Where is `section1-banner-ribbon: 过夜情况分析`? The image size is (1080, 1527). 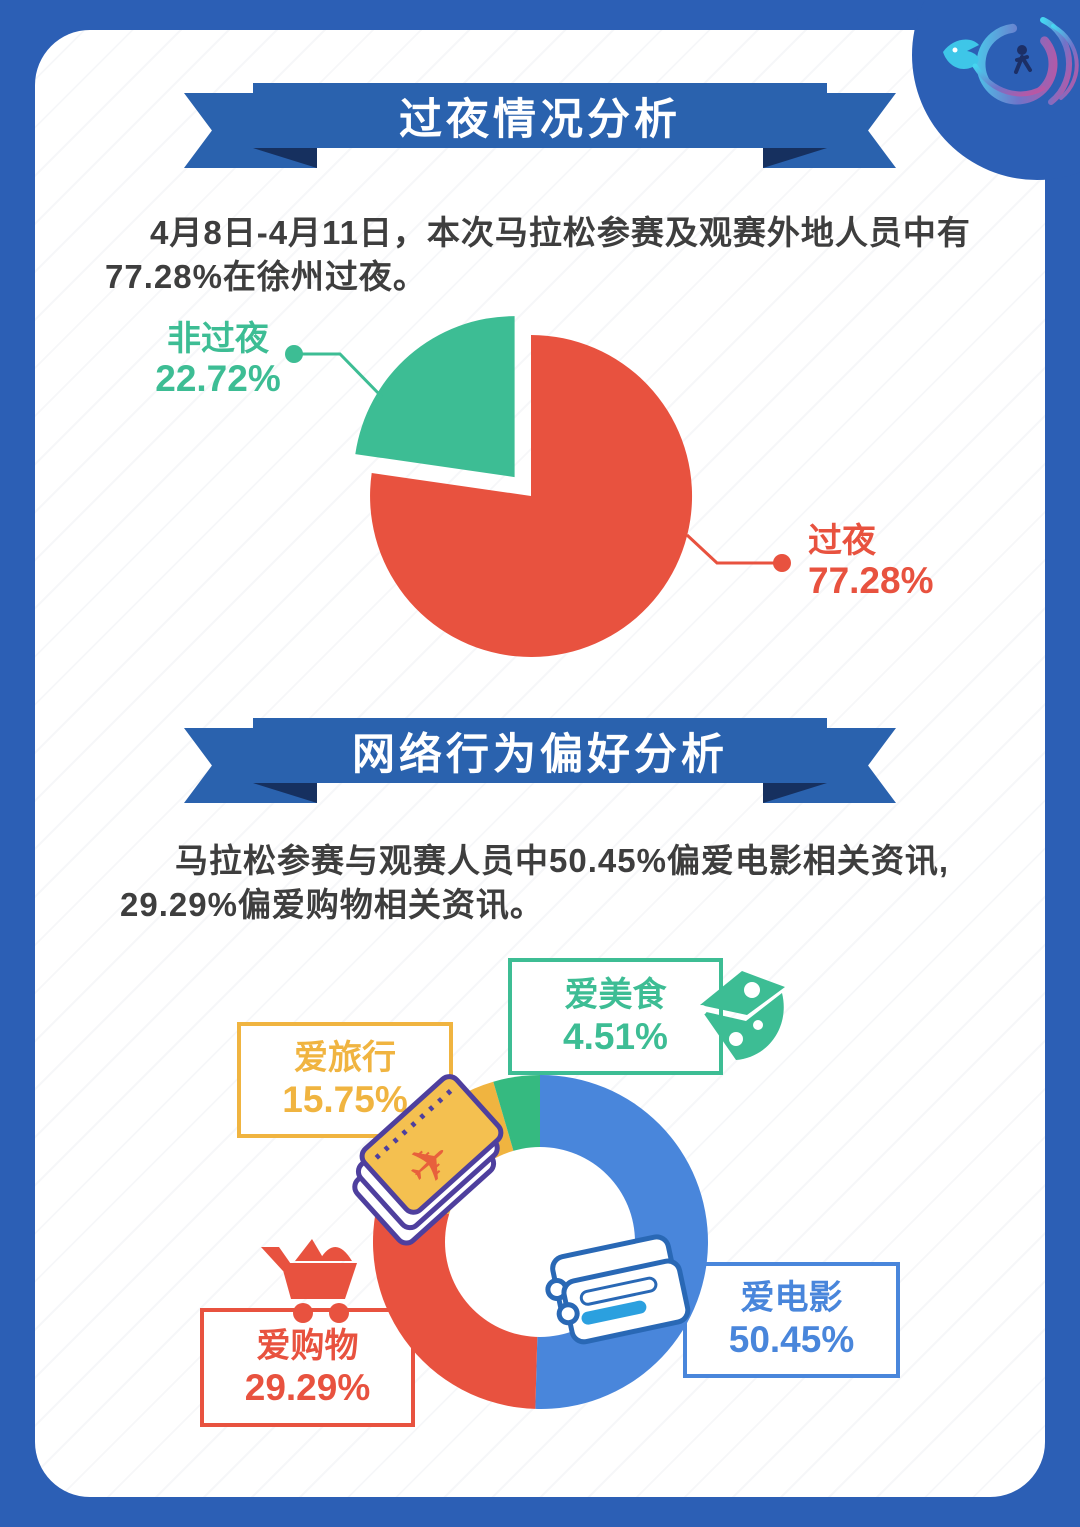
section1-banner-ribbon: 过夜情况分析 is located at coordinates (540, 183).